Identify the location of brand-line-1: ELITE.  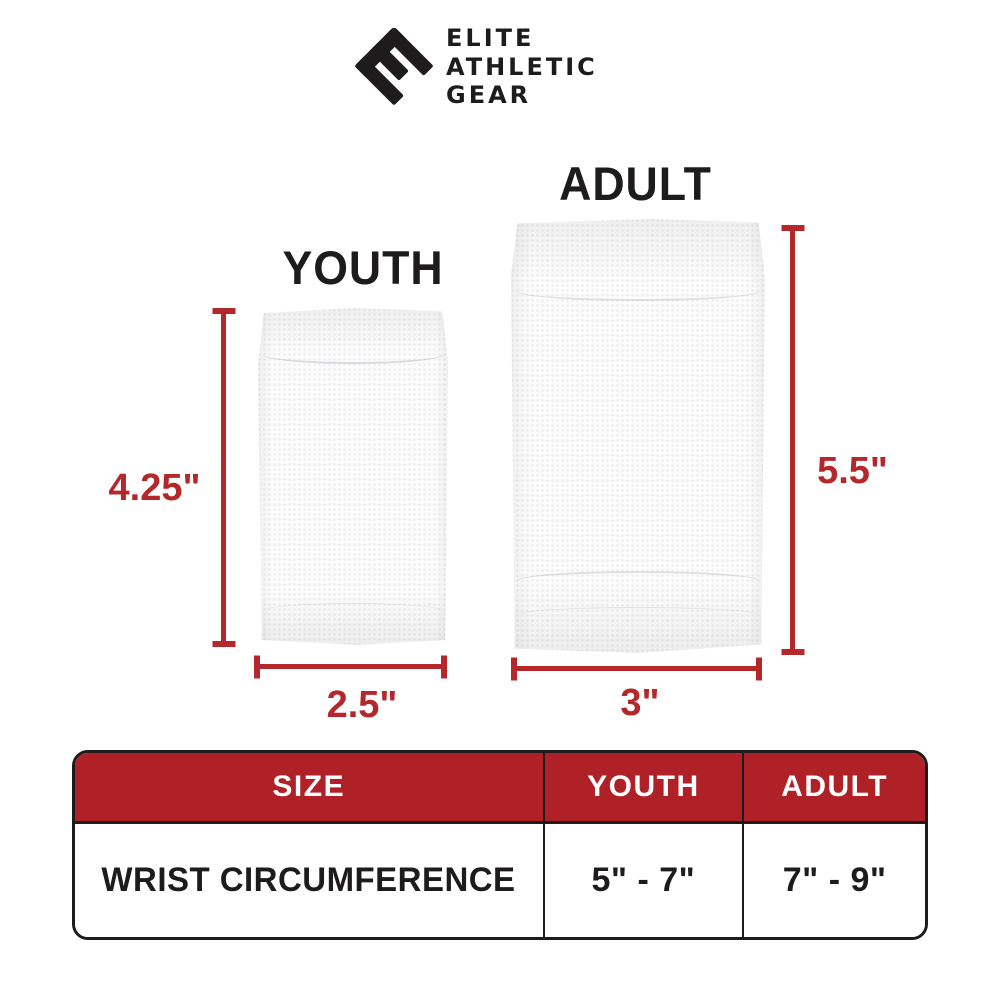
(490, 38).